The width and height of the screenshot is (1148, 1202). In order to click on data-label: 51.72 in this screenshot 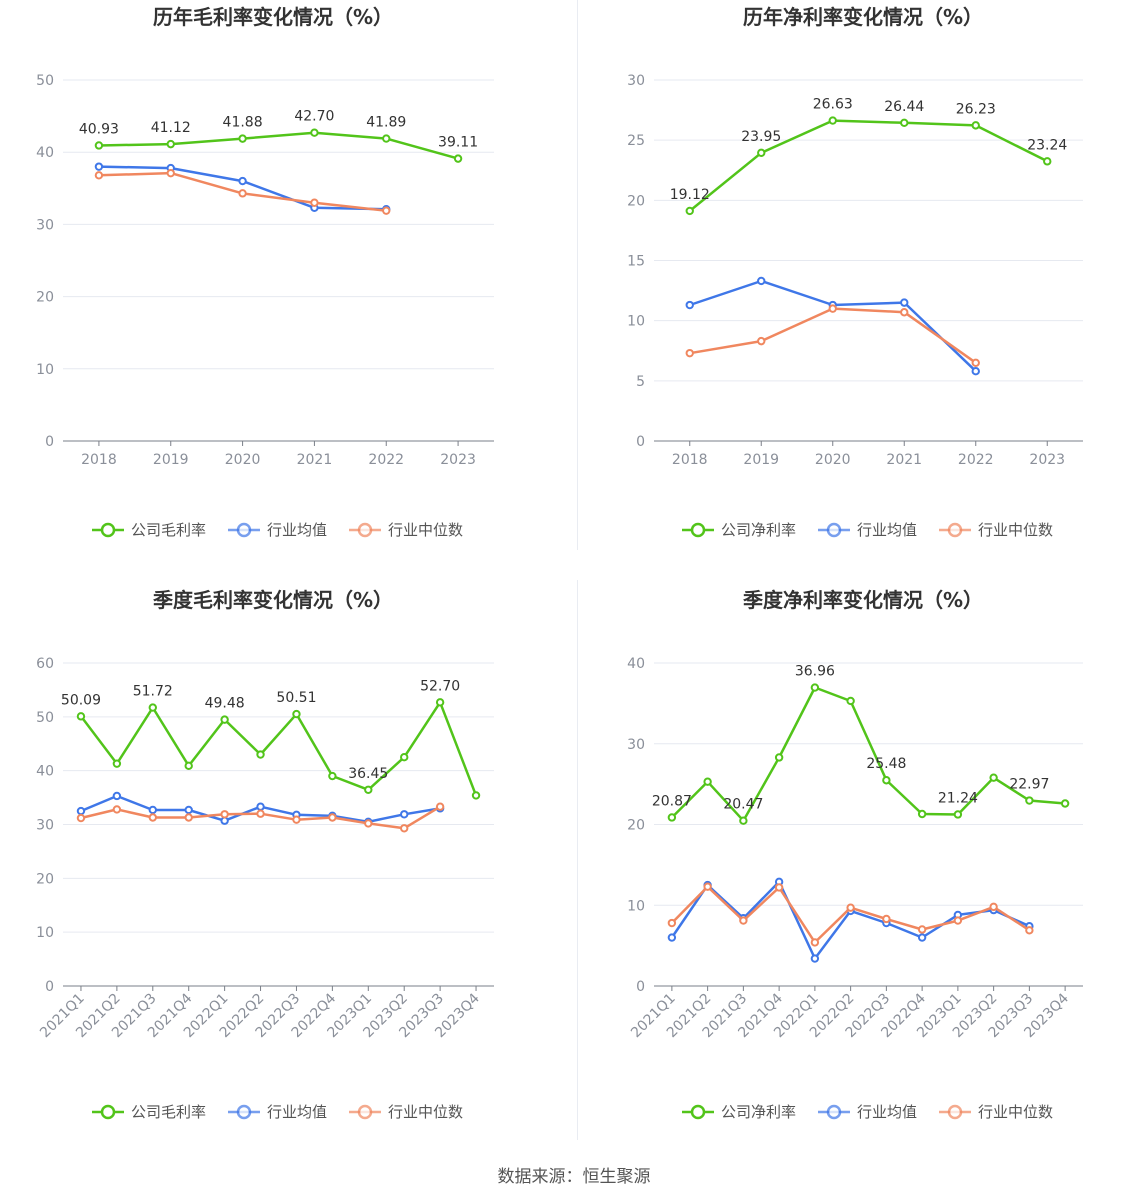, I will do `click(153, 692)`.